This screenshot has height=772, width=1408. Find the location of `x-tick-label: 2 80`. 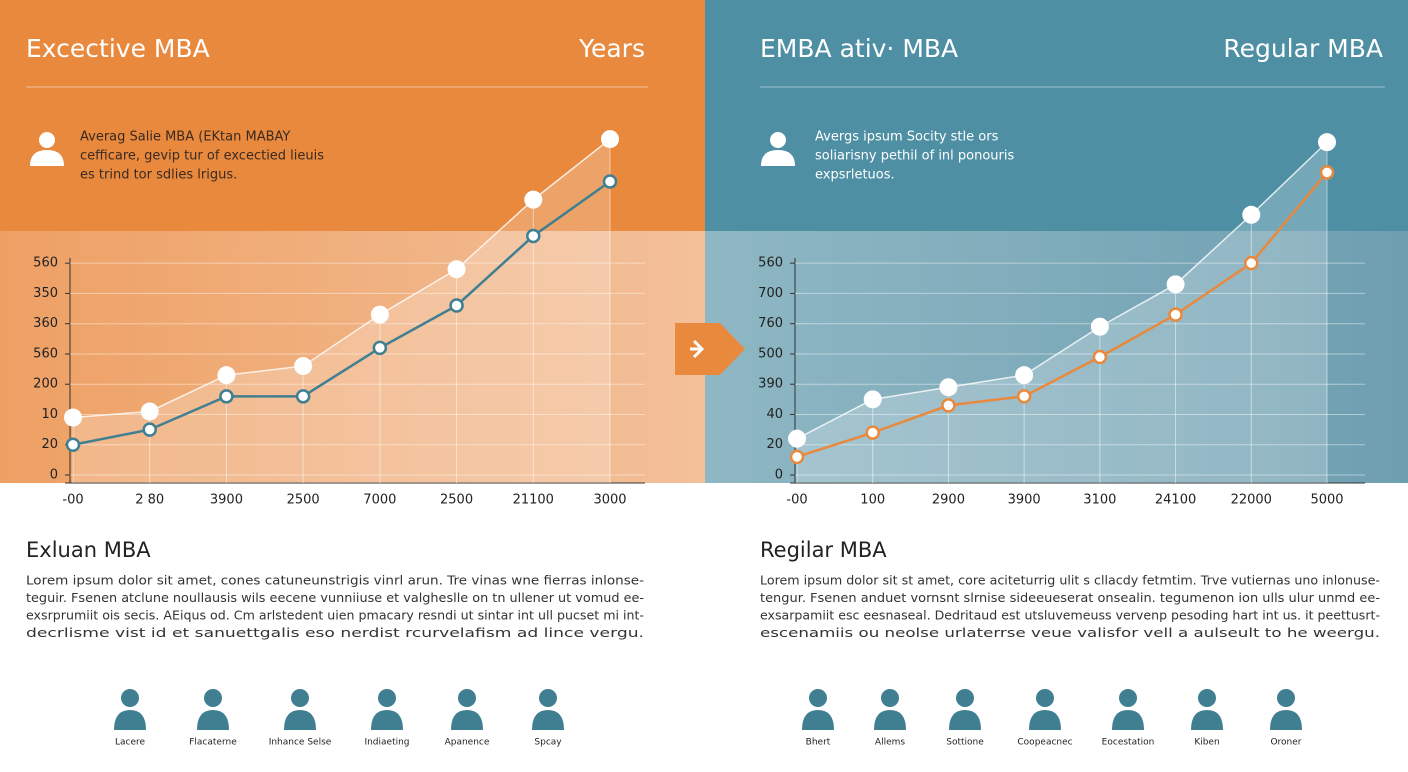

x-tick-label: 2 80 is located at coordinates (149, 500).